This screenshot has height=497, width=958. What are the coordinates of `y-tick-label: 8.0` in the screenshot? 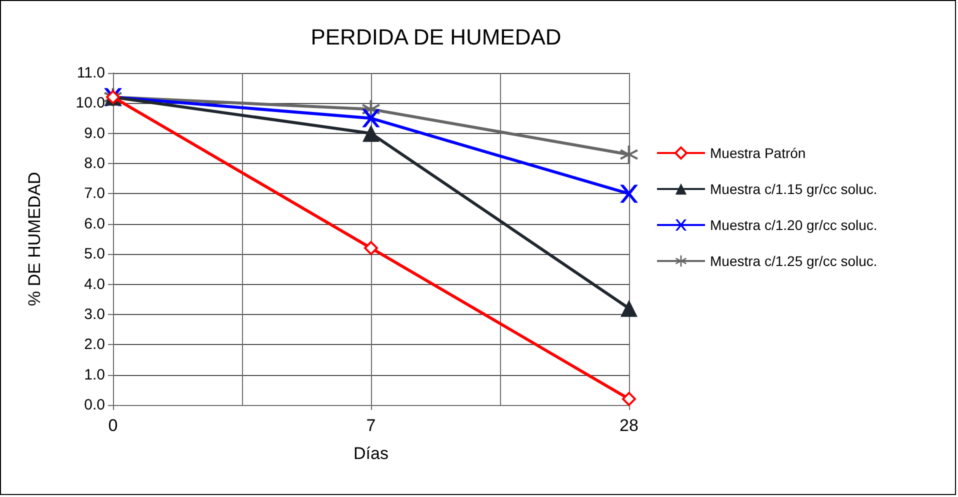 It's located at (94, 163).